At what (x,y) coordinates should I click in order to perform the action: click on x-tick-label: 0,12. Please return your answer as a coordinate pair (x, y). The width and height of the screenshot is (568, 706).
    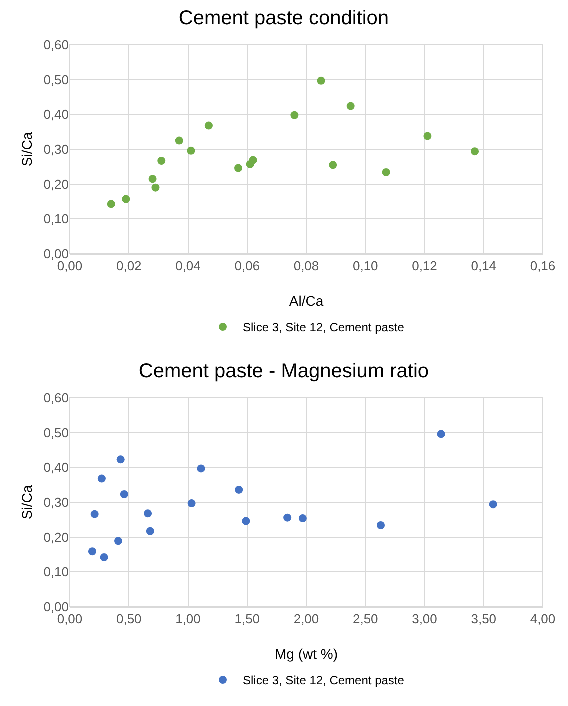
    Looking at the image, I should click on (425, 266).